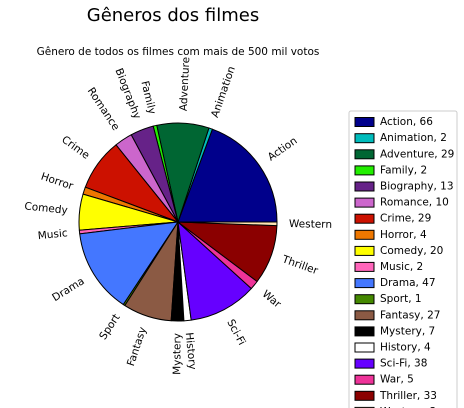 This screenshot has width=464, height=408. I want to click on slice-label-fantasy: Fantasy, so click(137, 347).